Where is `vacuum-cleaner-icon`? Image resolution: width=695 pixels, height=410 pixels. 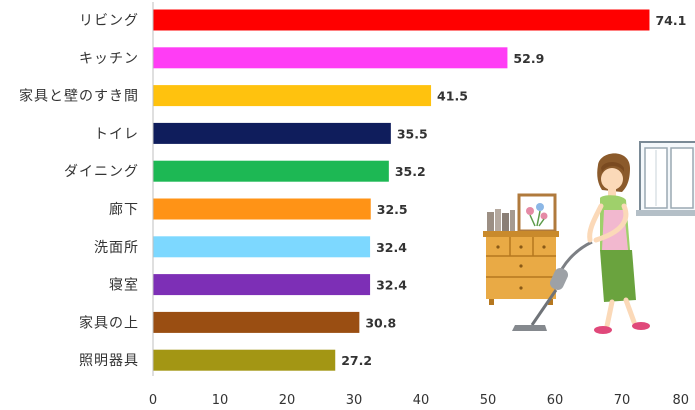
vacuum-cleaner-icon is located at coordinates (552, 285).